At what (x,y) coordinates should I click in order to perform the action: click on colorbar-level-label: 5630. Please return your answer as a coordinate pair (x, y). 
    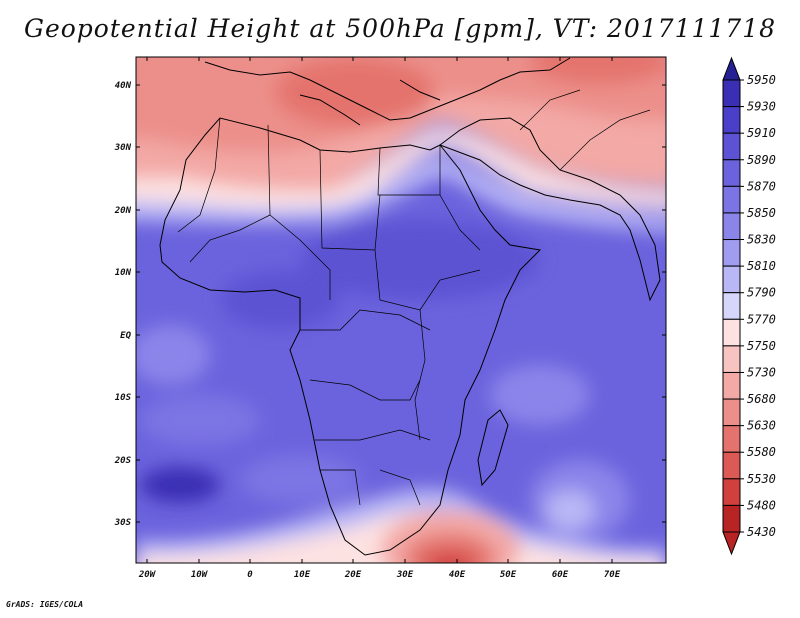
    Looking at the image, I should click on (761, 426).